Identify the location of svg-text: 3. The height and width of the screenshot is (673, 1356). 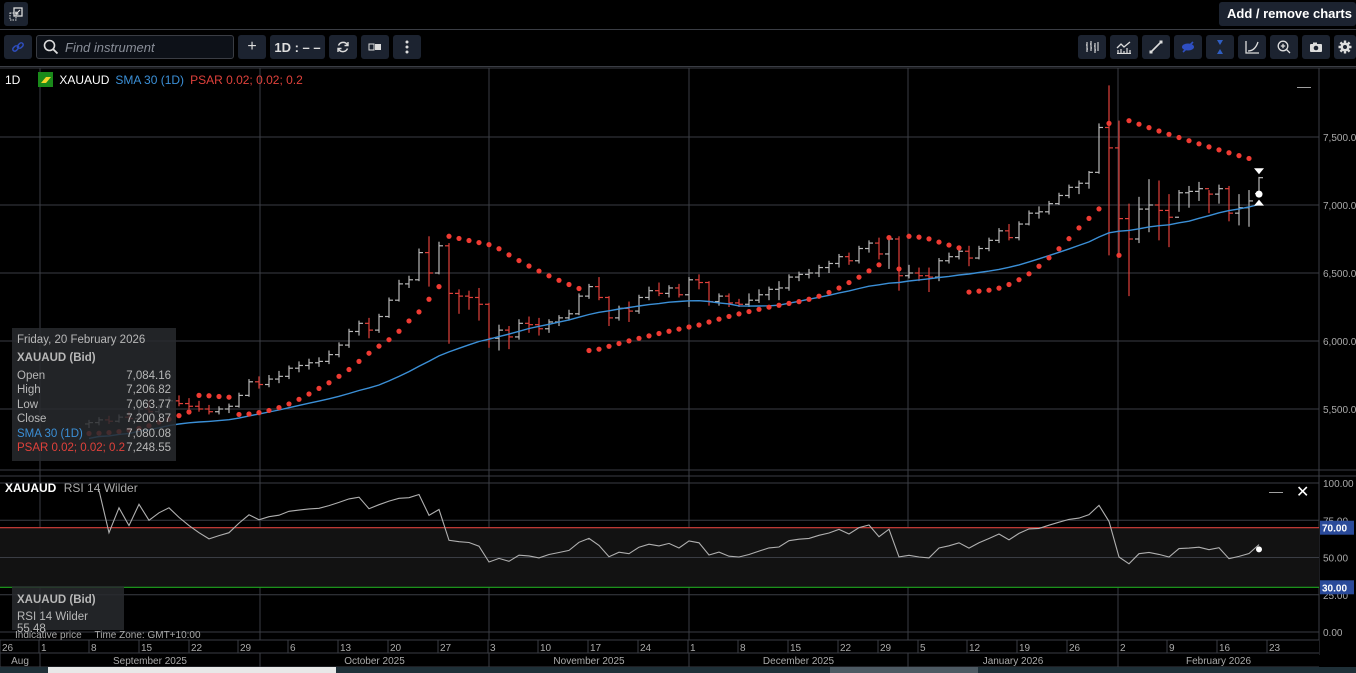
(493, 648).